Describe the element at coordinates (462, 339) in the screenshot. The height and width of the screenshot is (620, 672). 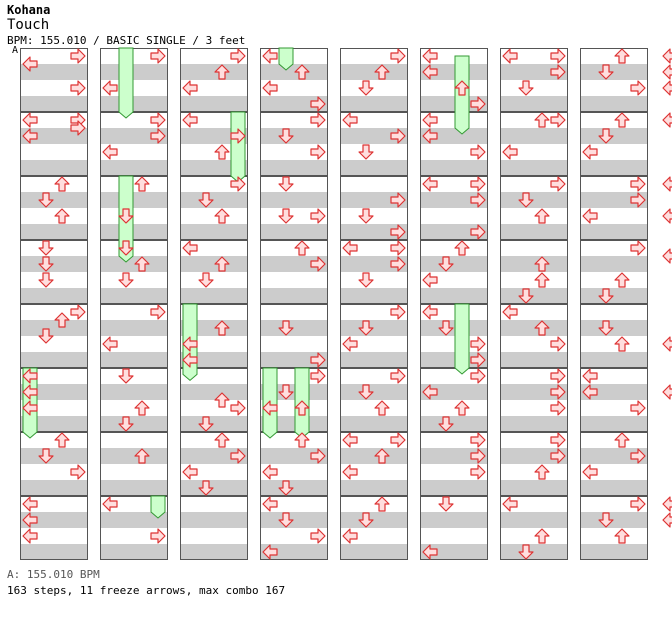
I see `freeze-arrow` at that location.